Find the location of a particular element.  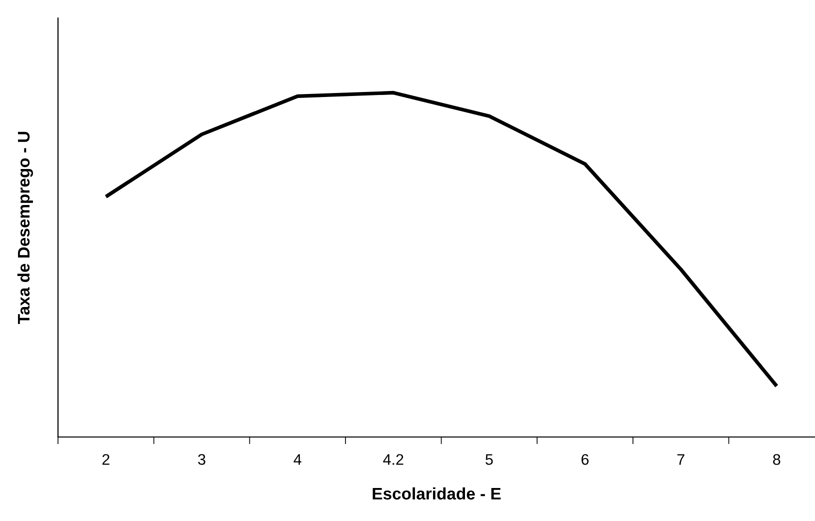

x-tick-label: 2 is located at coordinates (106, 459).